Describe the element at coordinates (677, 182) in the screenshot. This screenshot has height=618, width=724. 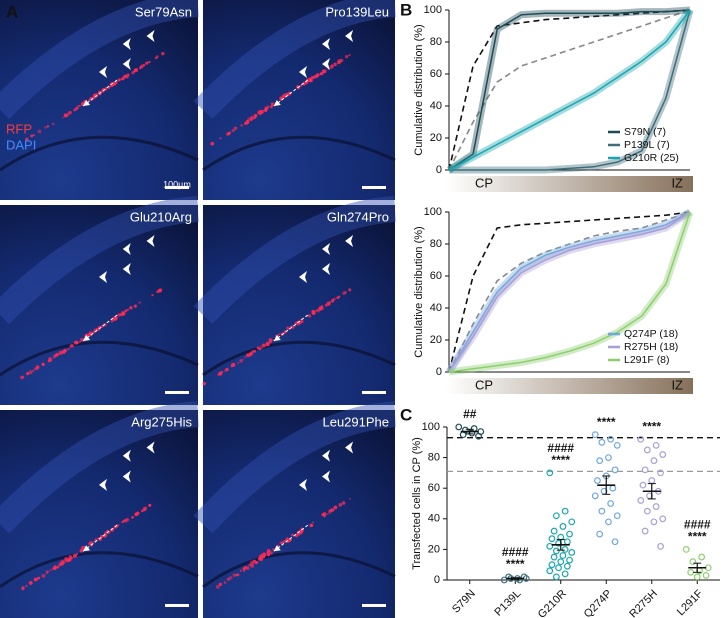
I see `region-label: IZ` at that location.